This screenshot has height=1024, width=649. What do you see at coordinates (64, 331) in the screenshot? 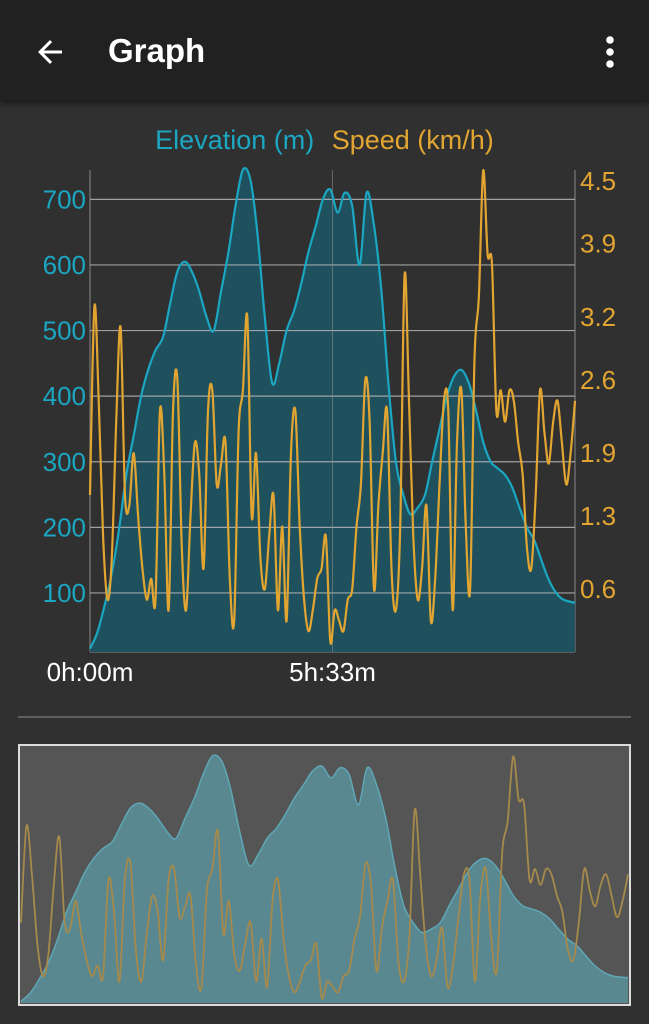
I see `y-tick-label: 500` at bounding box center [64, 331].